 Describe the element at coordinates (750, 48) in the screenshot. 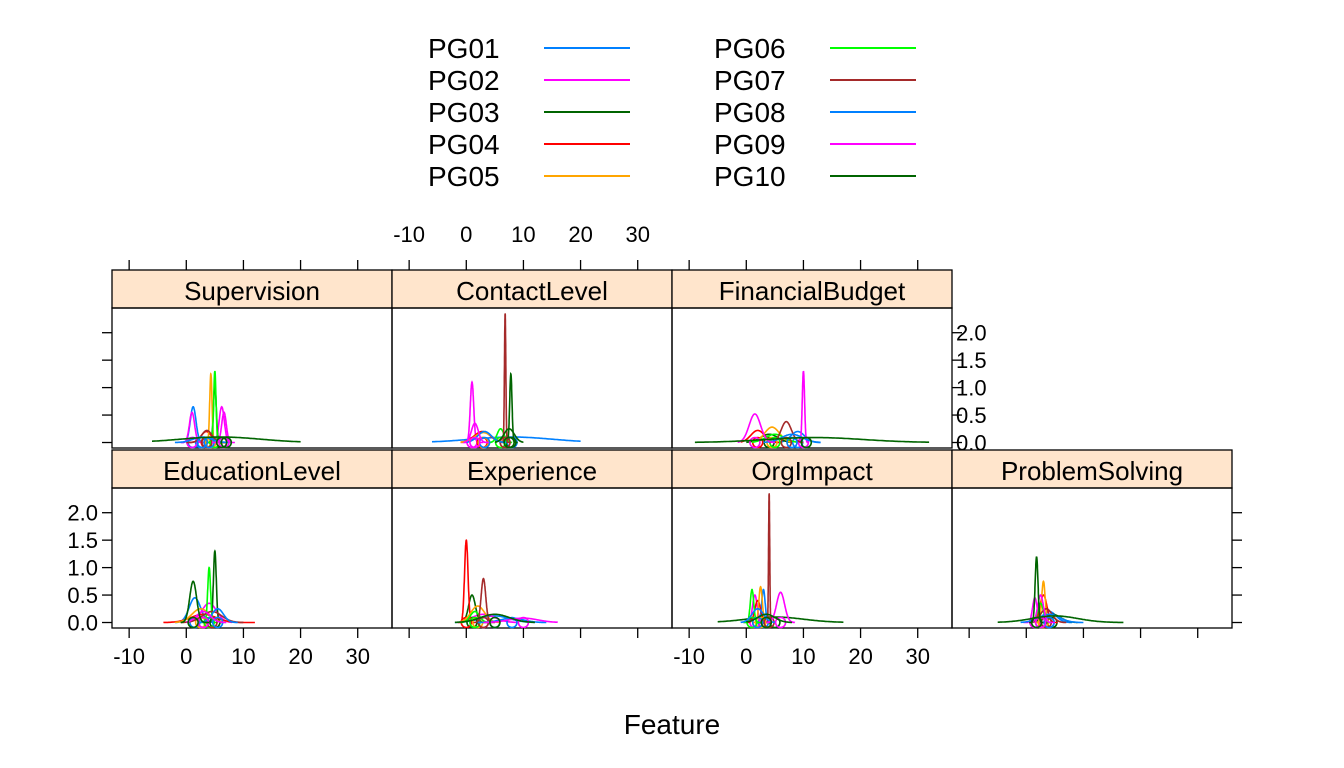

I see `legend-label-pg06: PG06` at that location.